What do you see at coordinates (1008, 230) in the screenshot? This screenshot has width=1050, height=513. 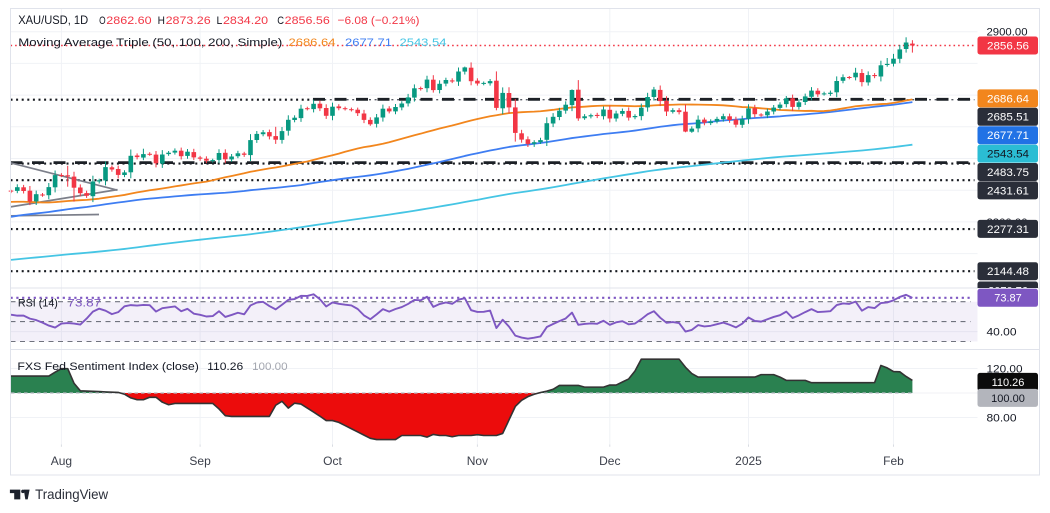 I see `svg-text: 2277.31` at bounding box center [1008, 230].